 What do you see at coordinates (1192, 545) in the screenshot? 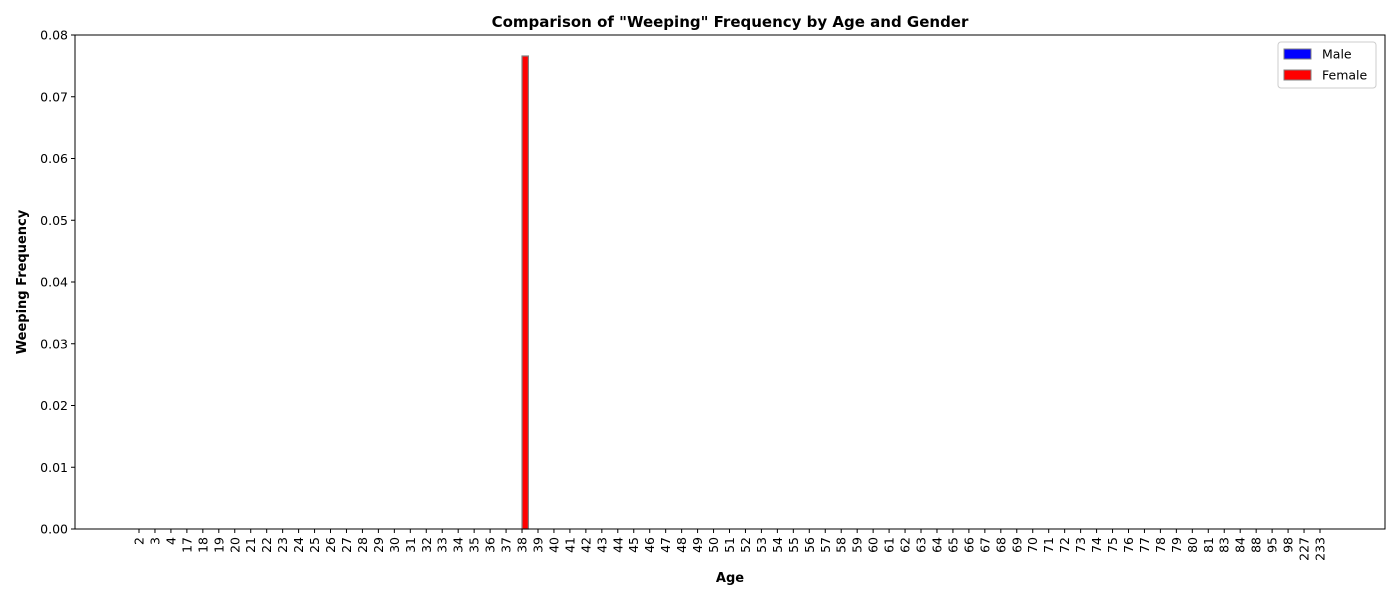
I see `x-tick-label: 80` at bounding box center [1192, 545].